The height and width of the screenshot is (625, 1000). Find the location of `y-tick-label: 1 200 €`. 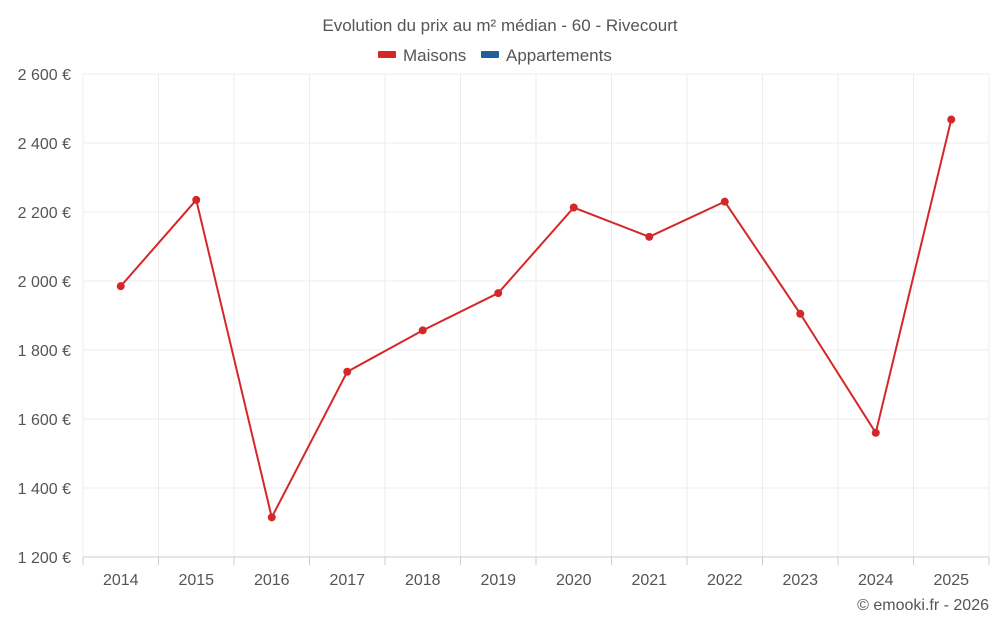

y-tick-label: 1 200 € is located at coordinates (44, 558).